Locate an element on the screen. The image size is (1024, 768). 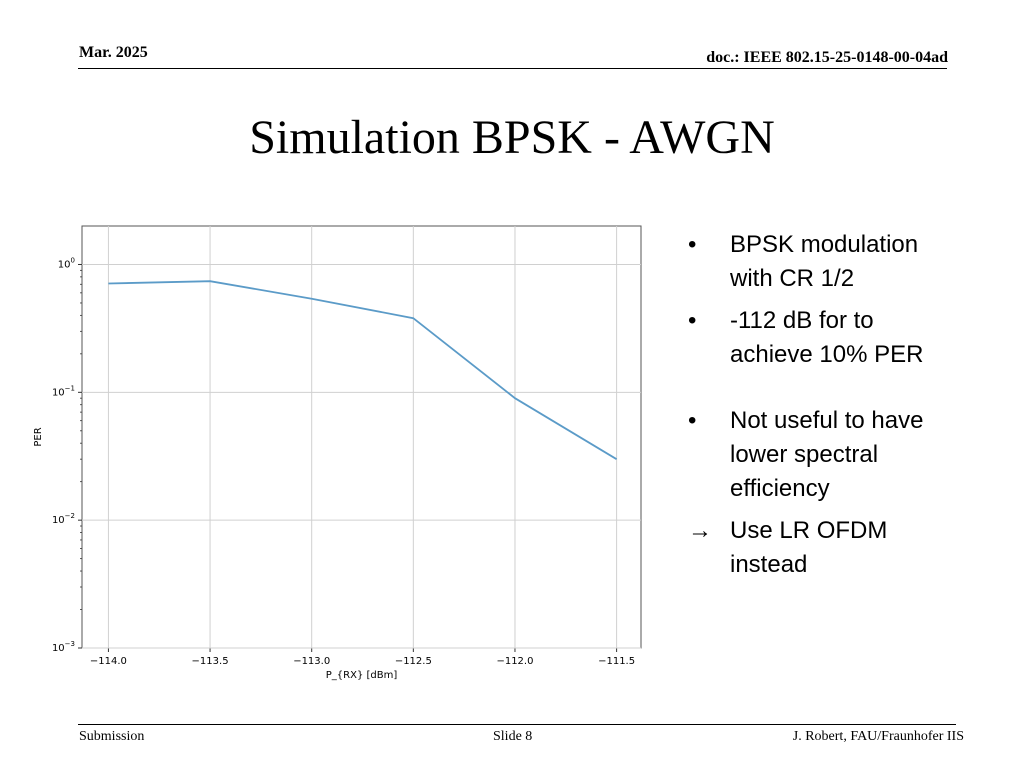
x-tick-label: −114.0 is located at coordinates (108, 661).